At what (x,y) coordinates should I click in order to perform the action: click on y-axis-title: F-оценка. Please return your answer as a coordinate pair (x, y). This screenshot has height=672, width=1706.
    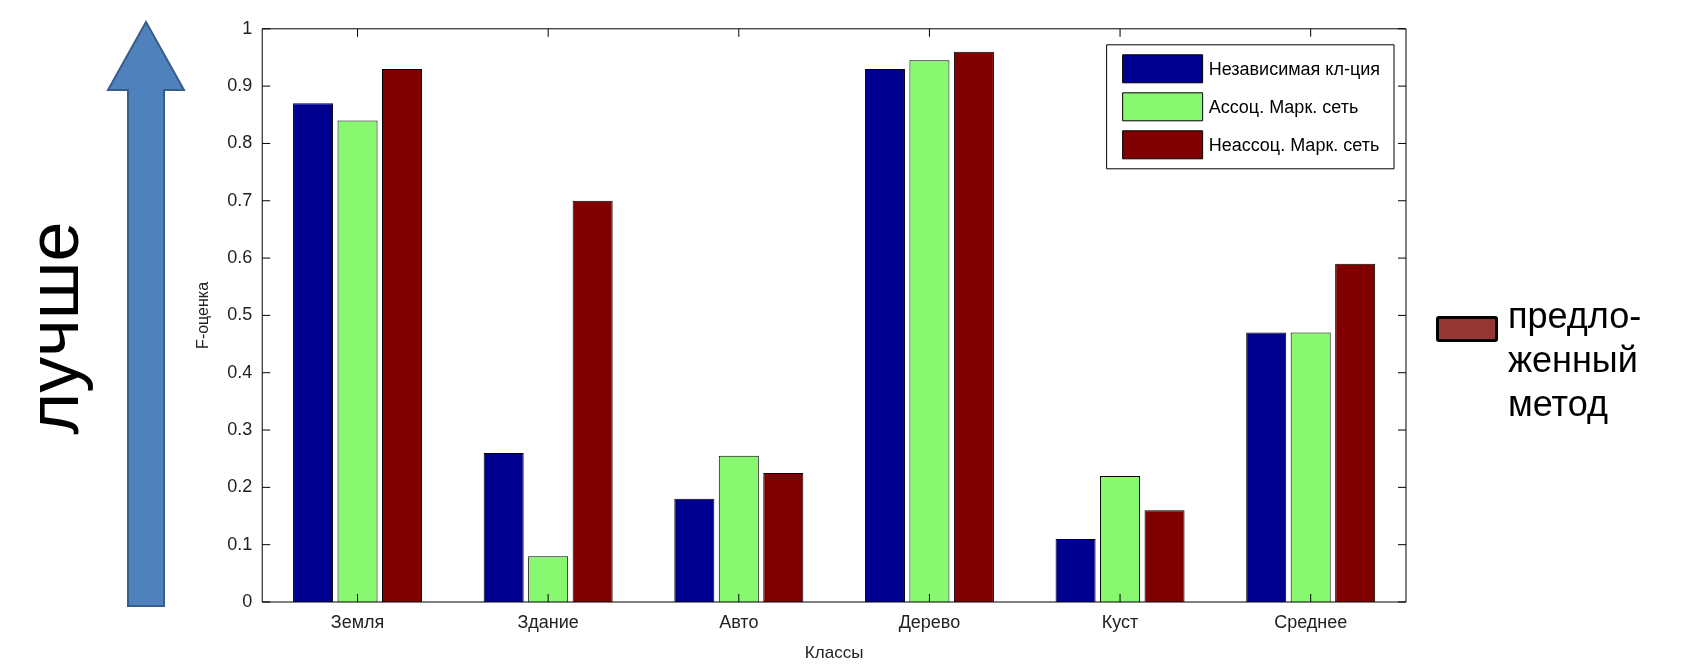
    Looking at the image, I should click on (203, 315).